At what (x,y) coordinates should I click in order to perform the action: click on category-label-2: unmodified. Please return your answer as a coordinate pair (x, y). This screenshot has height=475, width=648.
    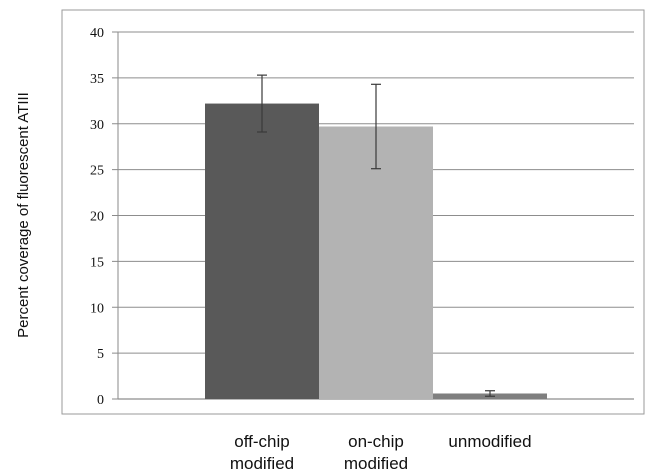
    Looking at the image, I should click on (489, 441).